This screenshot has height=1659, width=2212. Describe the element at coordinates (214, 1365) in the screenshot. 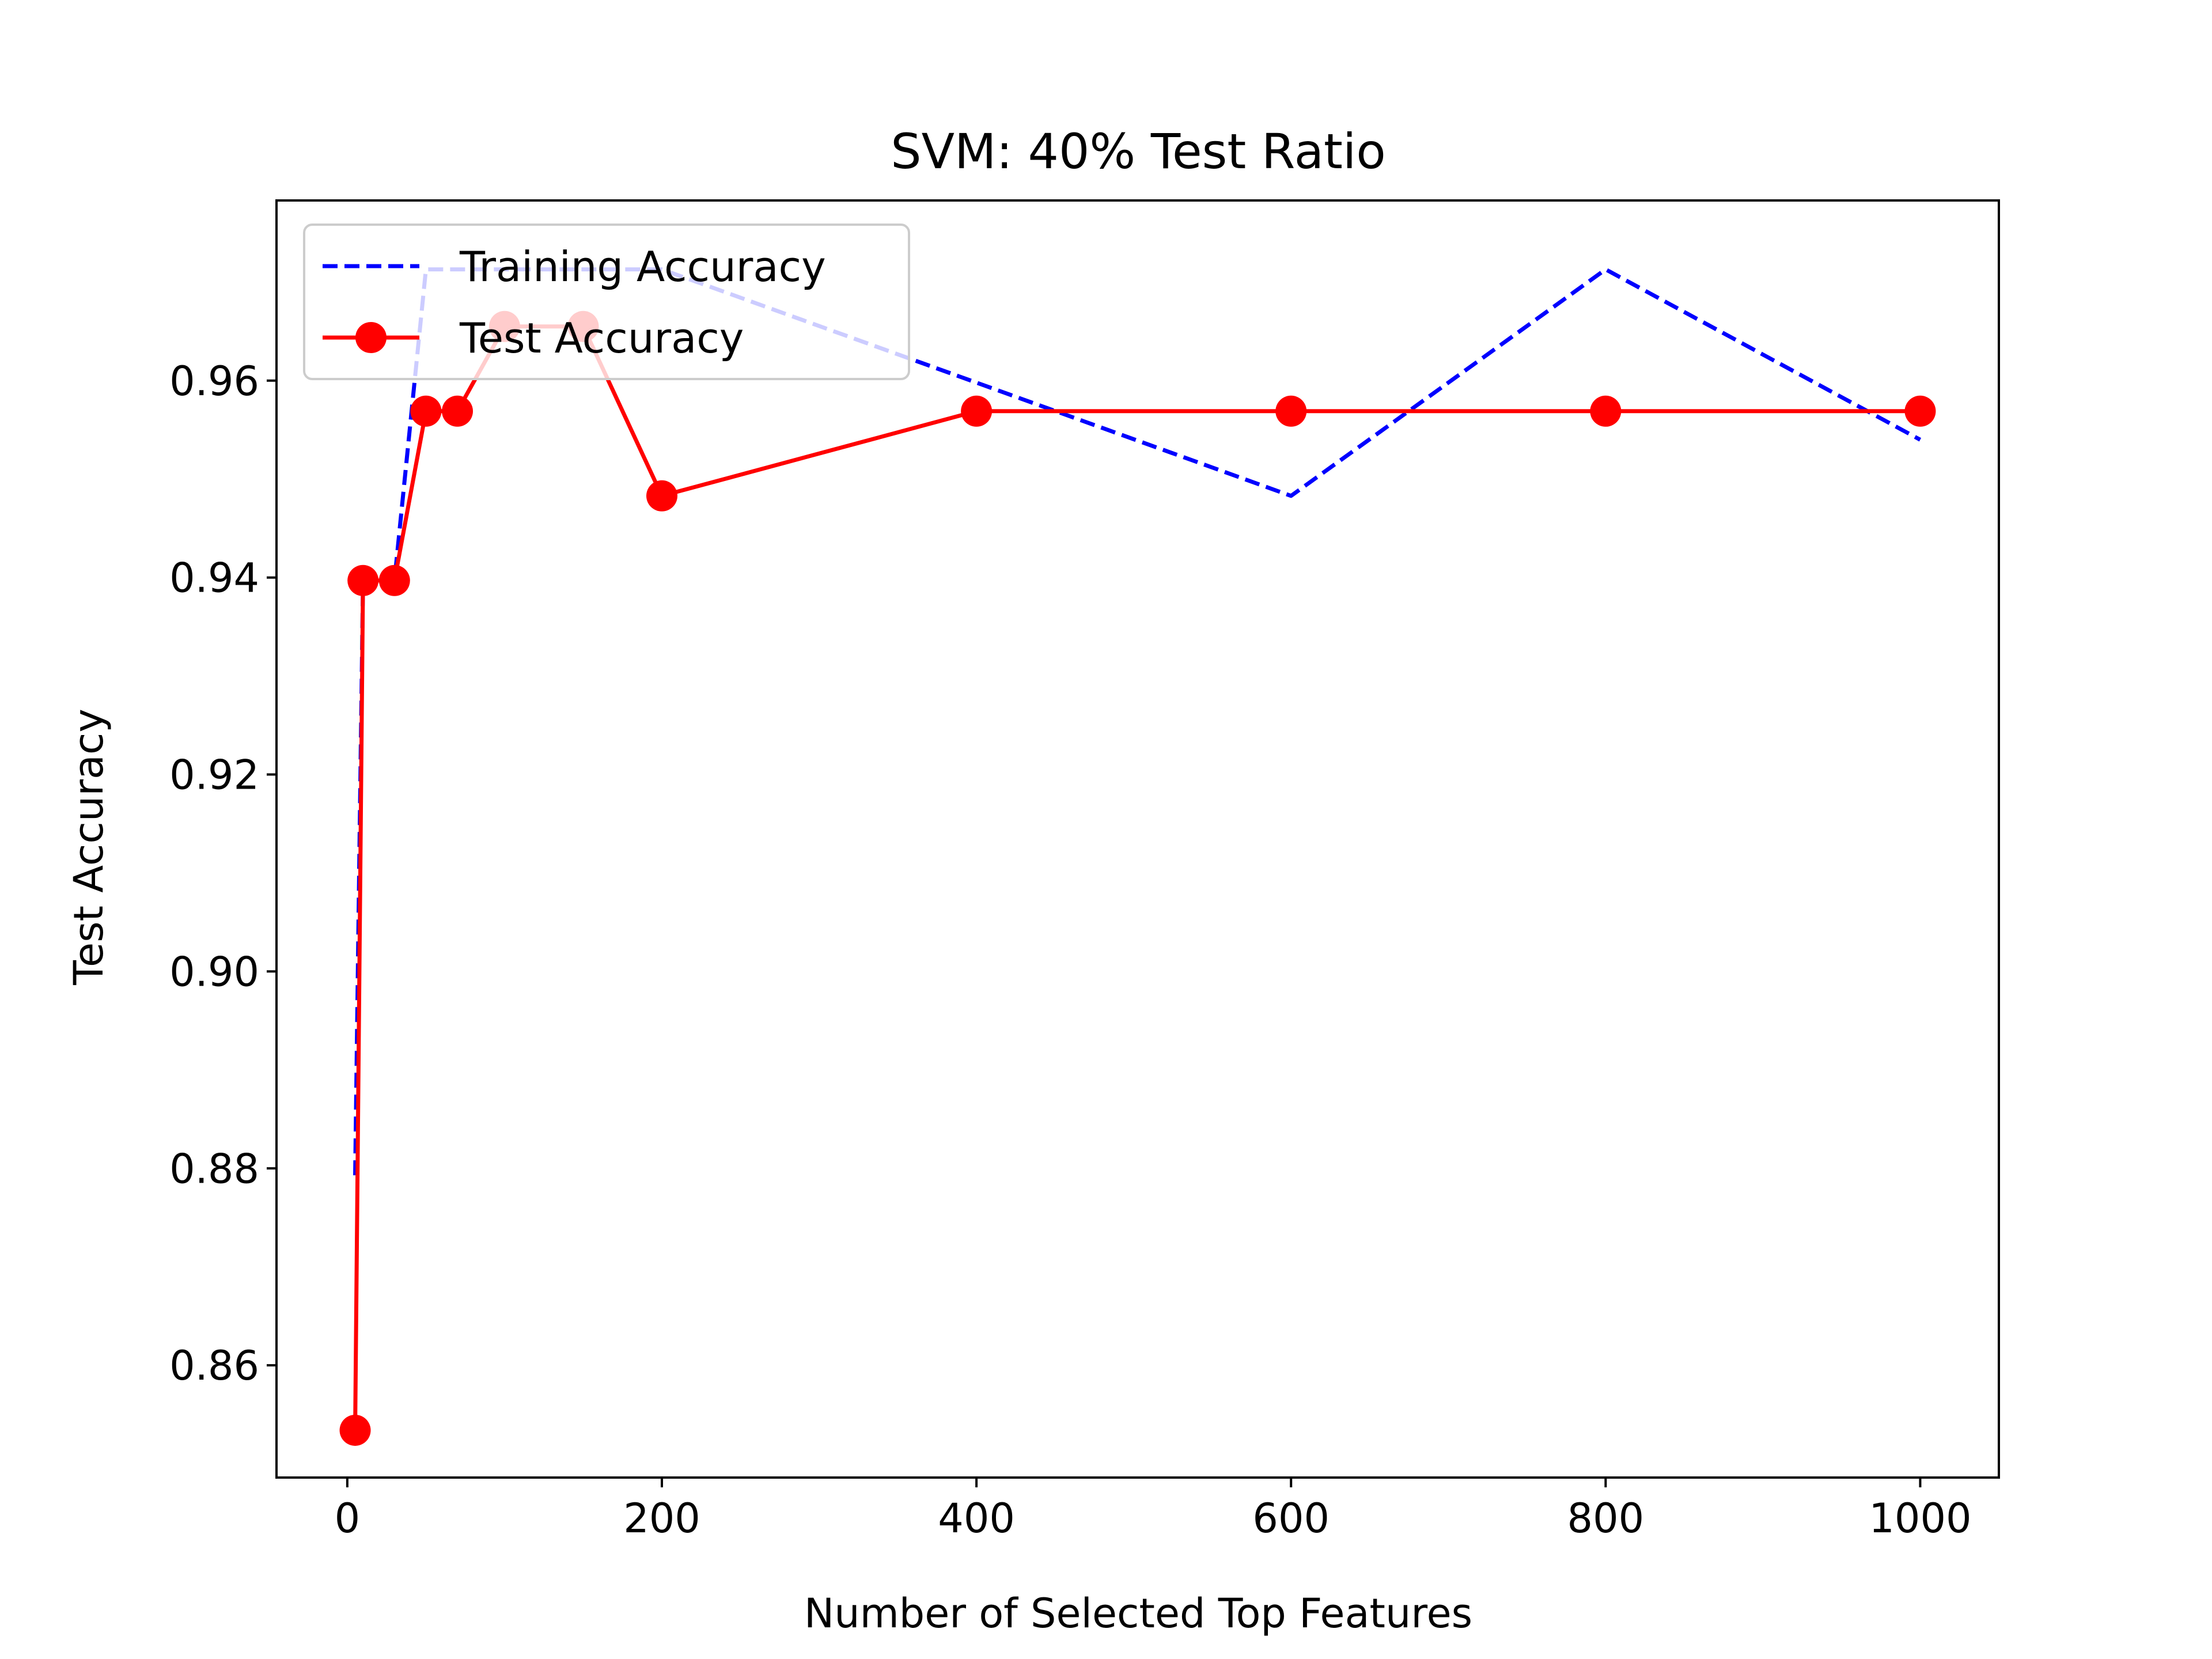

I see `y-tick-label: 0.86` at that location.